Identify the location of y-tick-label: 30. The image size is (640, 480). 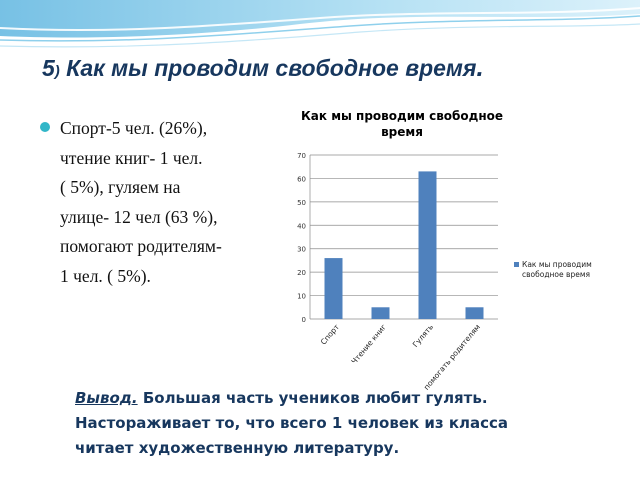
(301, 250).